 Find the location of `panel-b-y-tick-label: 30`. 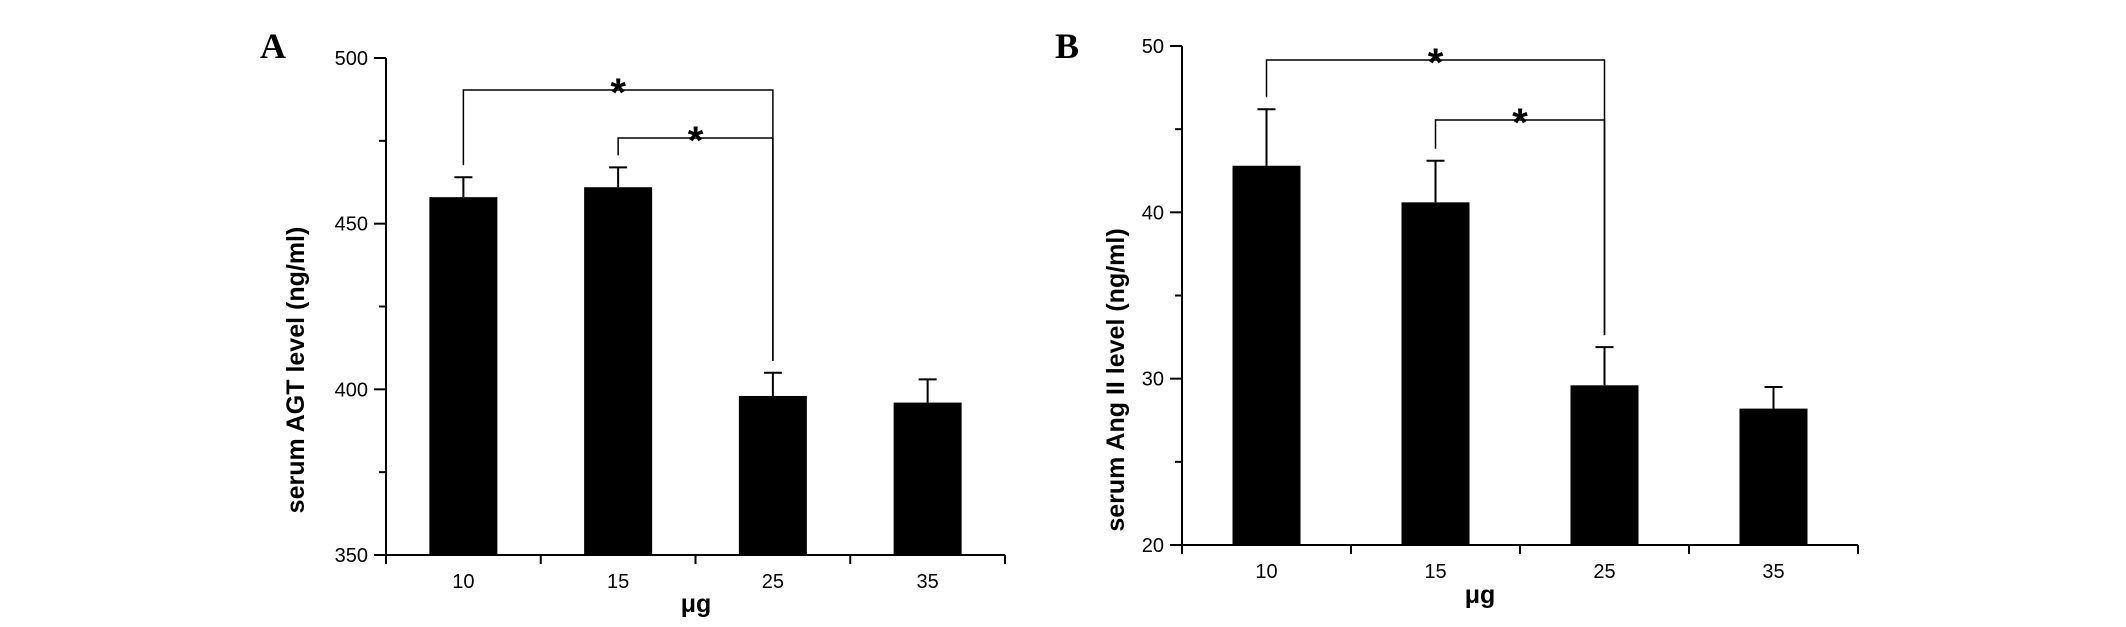

panel-b-y-tick-label: 30 is located at coordinates (1153, 380).